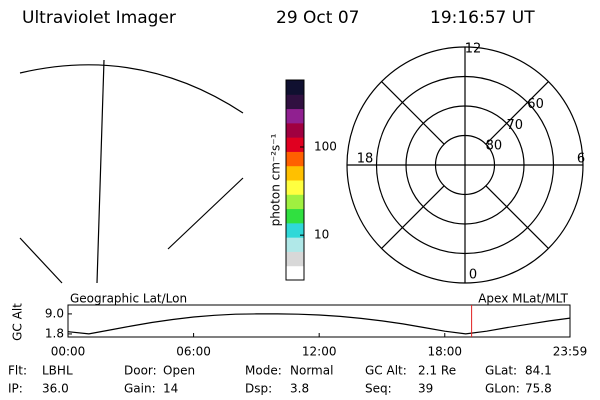 The height and width of the screenshot is (400, 600). Describe the element at coordinates (538, 371) in the screenshot. I see `info-value: 84.1` at that location.